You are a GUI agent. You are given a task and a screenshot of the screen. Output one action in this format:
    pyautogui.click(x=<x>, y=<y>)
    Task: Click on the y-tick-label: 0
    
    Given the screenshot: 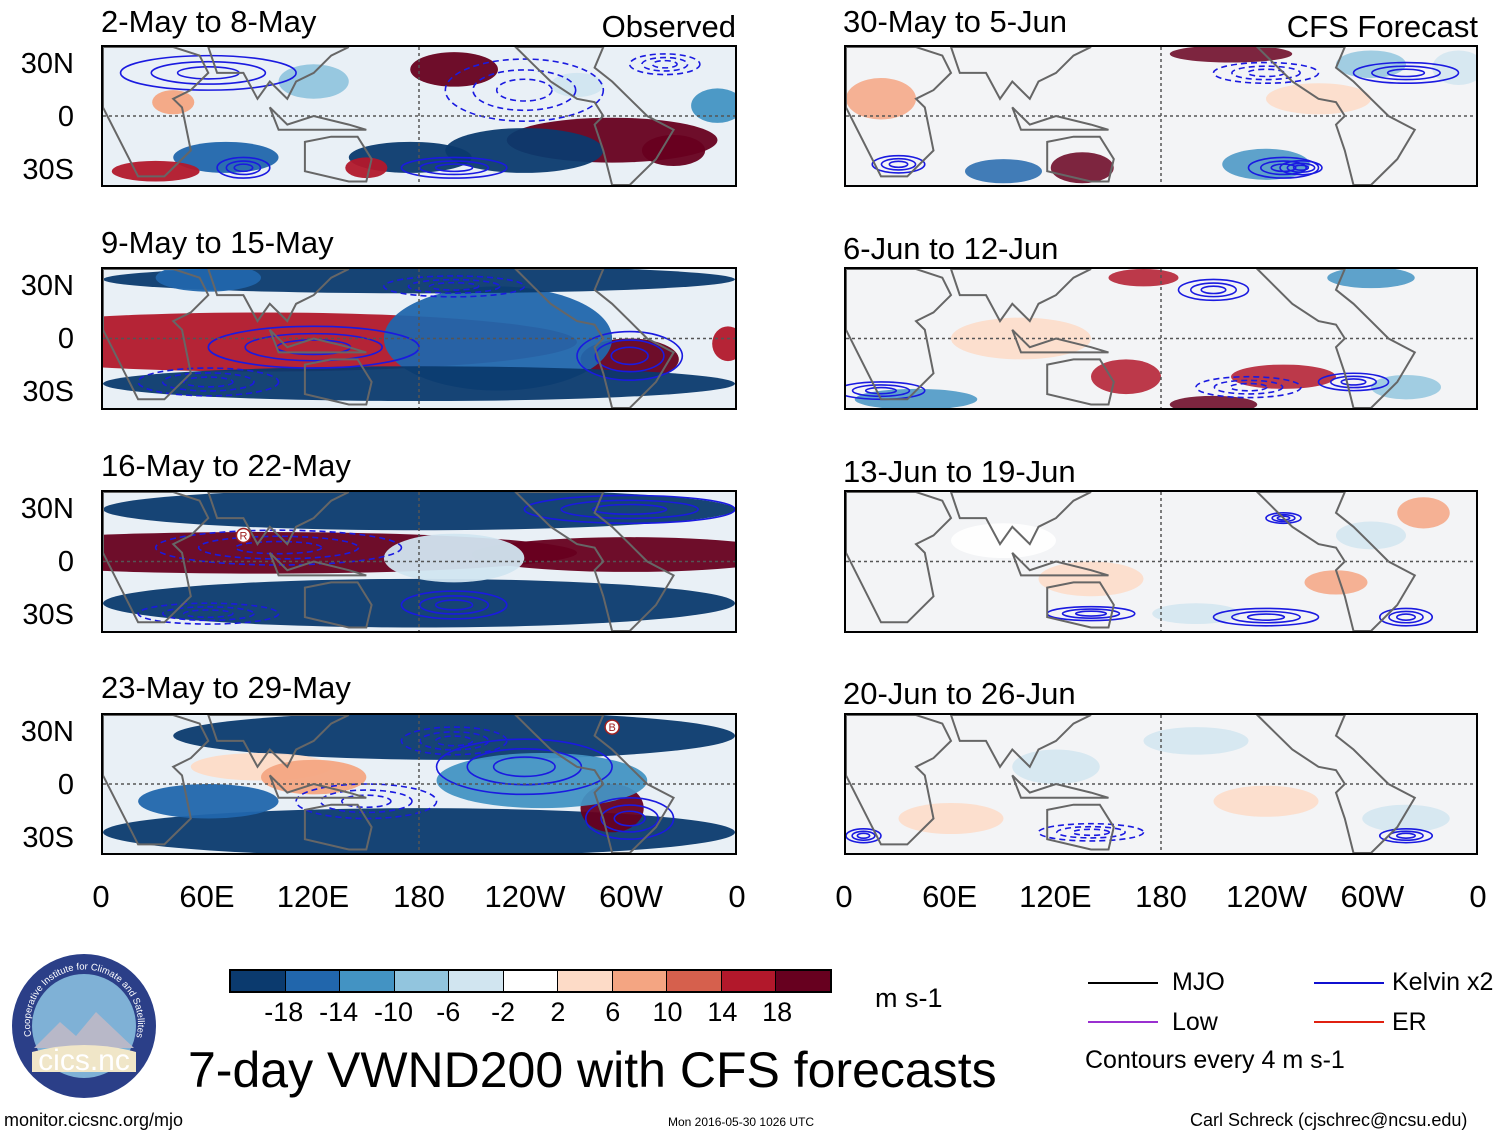 What is the action you would take?
    pyautogui.click(x=65, y=785)
    